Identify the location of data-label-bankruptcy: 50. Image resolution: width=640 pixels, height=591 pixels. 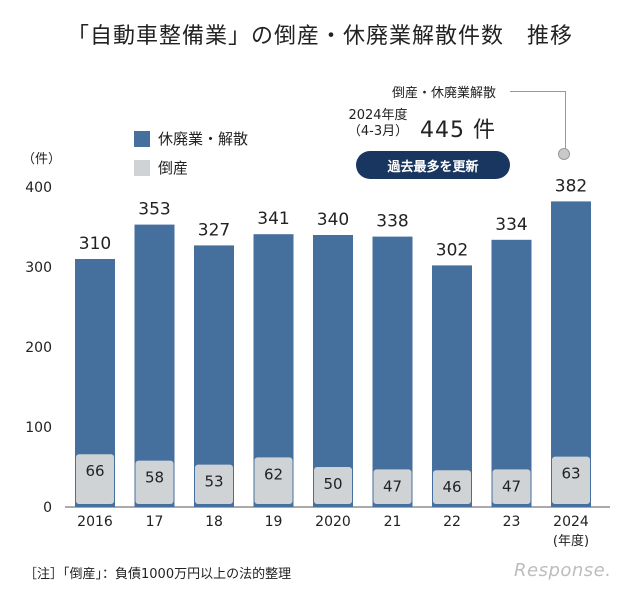
(332, 484).